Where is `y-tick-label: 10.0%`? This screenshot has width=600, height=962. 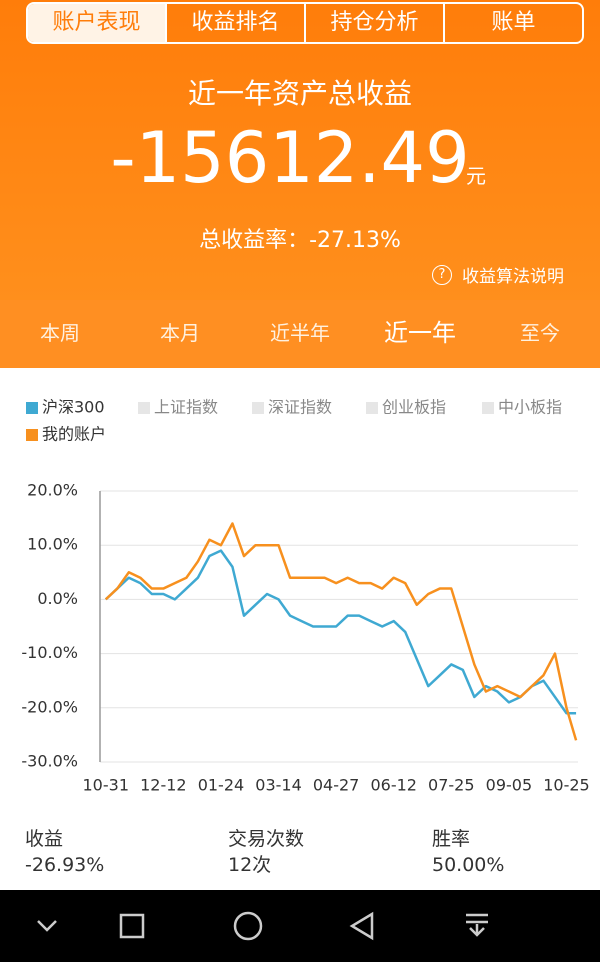
y-tick-label: 10.0% is located at coordinates (52, 544).